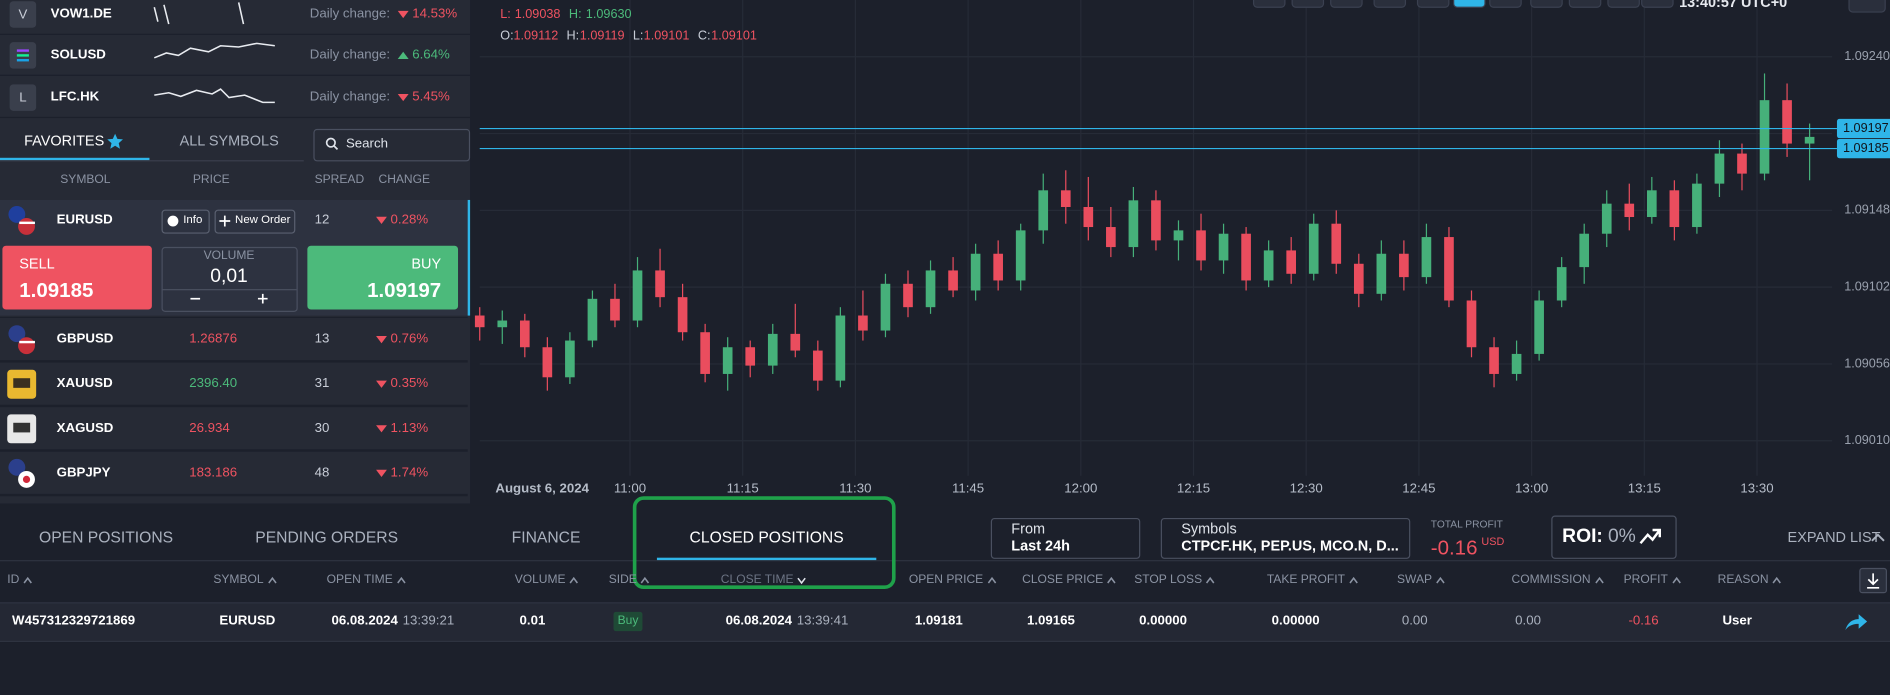  What do you see at coordinates (27, 223) in the screenshot?
I see `stripe` at bounding box center [27, 223].